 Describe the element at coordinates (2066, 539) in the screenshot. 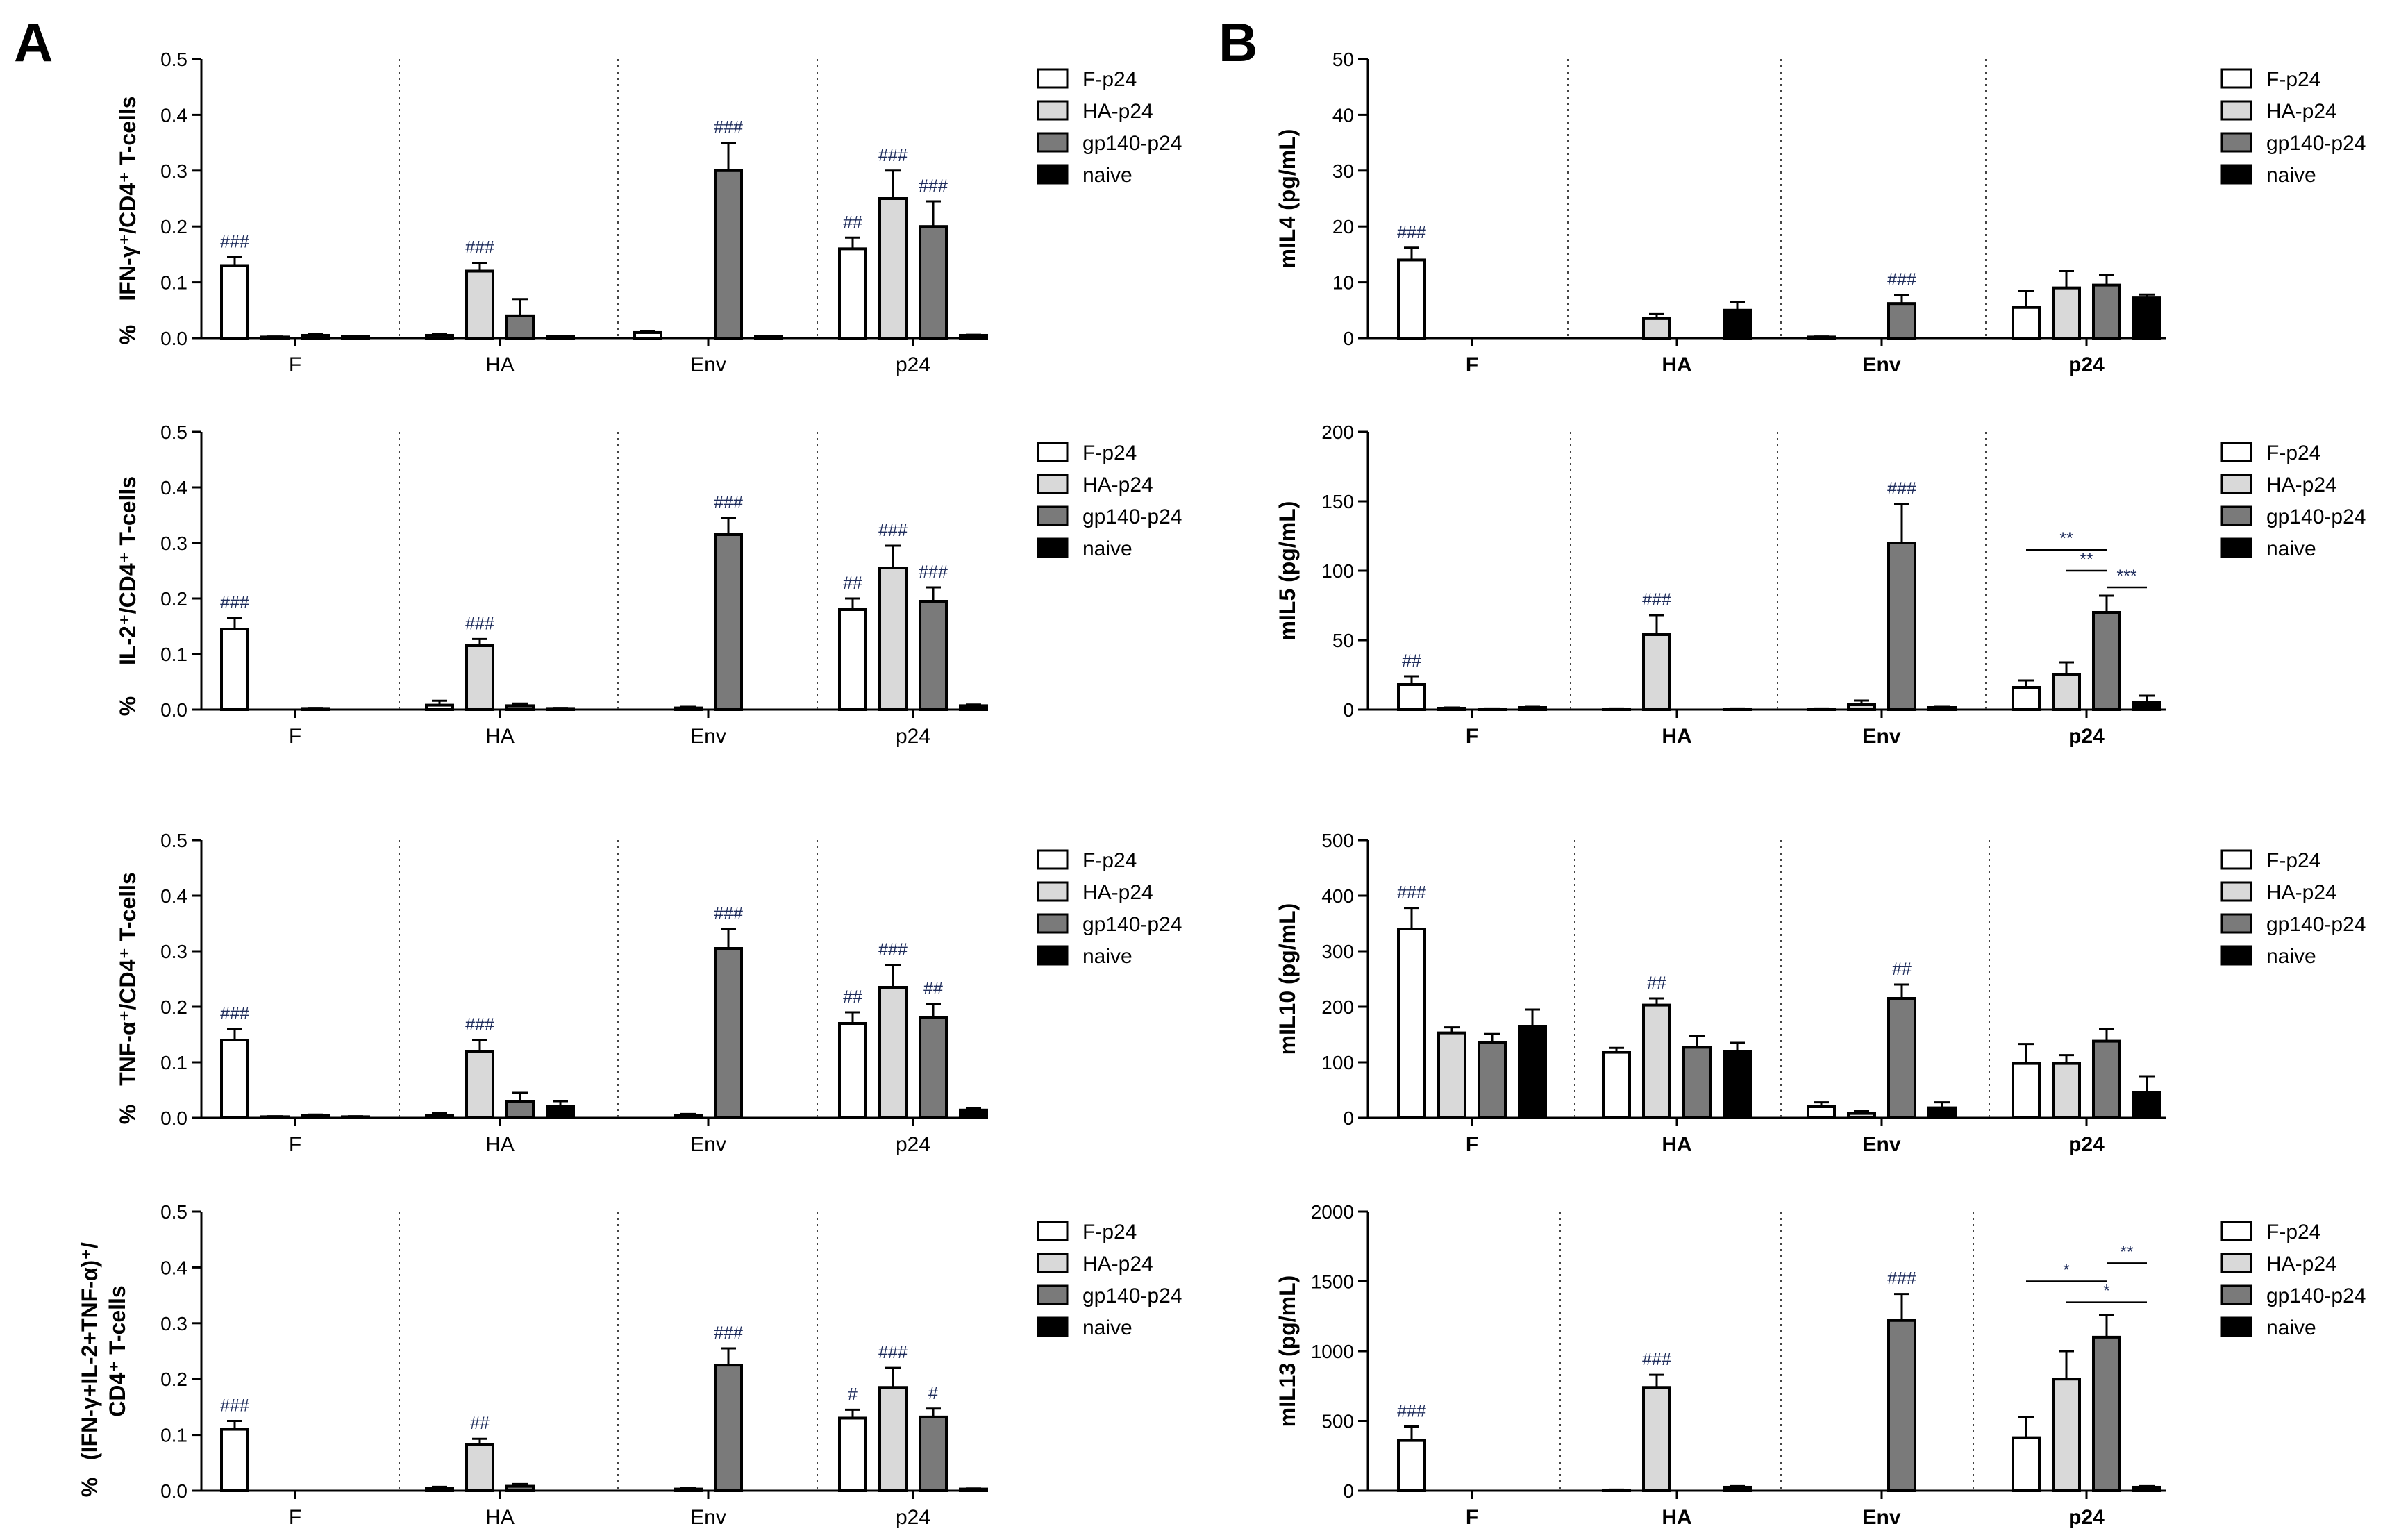

I see `comparison-stars: **` at that location.